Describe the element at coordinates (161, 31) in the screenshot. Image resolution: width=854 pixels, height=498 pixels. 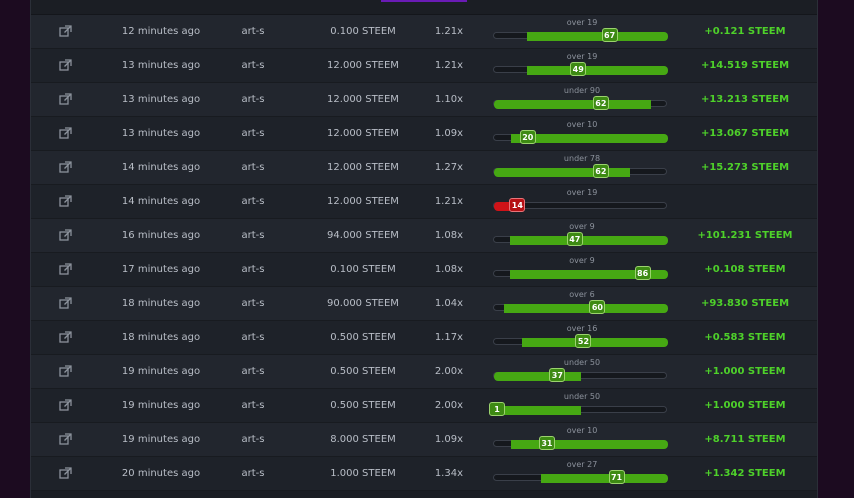
I see `bet-time: 12 minutes ago` at that location.